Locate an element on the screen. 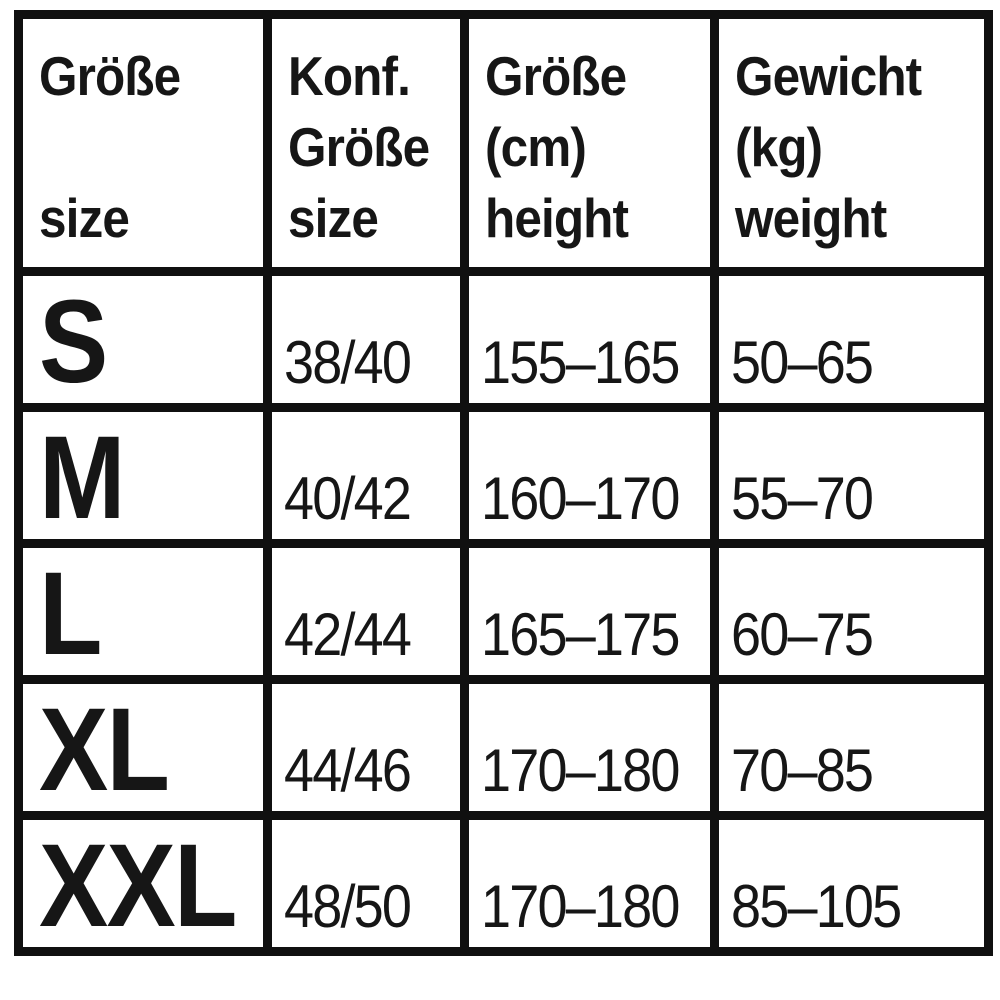 This screenshot has width=1000, height=1000. cell-konf-l: 42/44 is located at coordinates (365, 611).